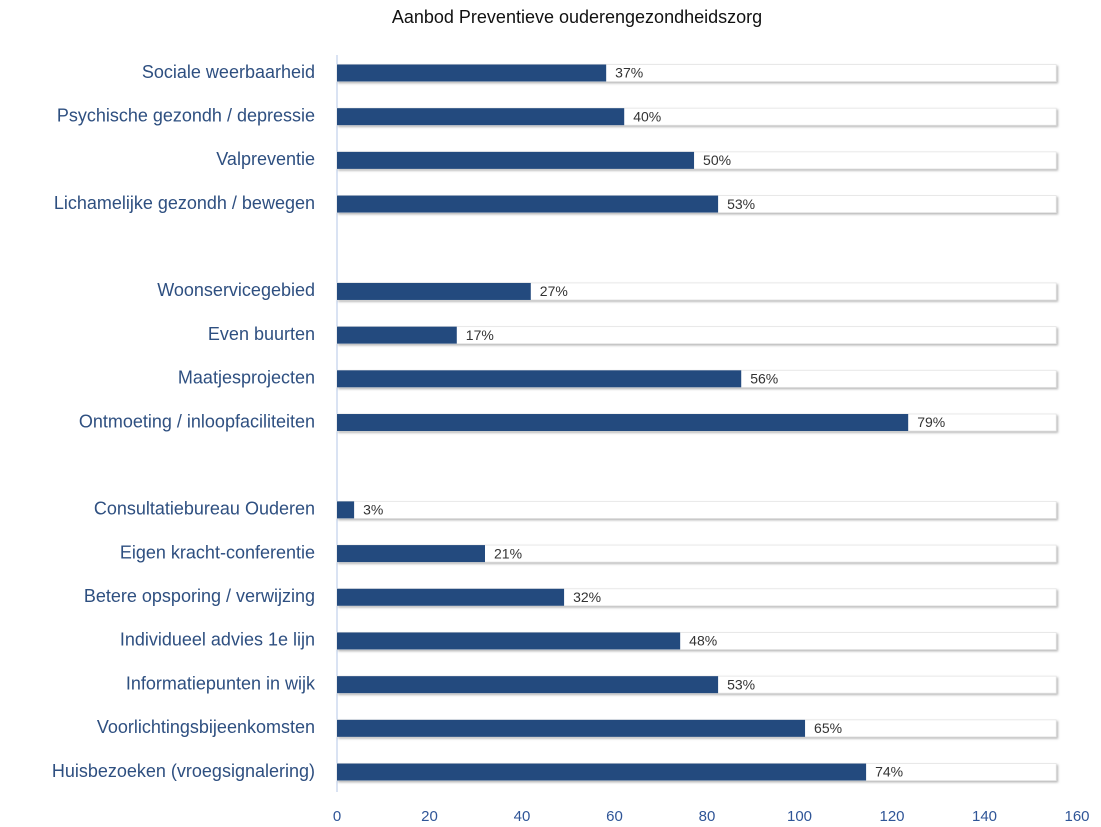 The image size is (1101, 827). I want to click on category-label: Valpreventie, so click(265, 159).